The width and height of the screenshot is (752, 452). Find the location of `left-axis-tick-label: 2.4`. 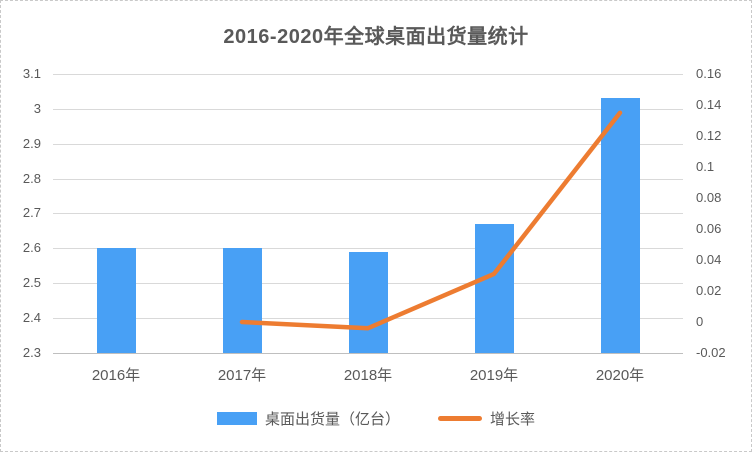

left-axis-tick-label: 2.4 is located at coordinates (31, 317).